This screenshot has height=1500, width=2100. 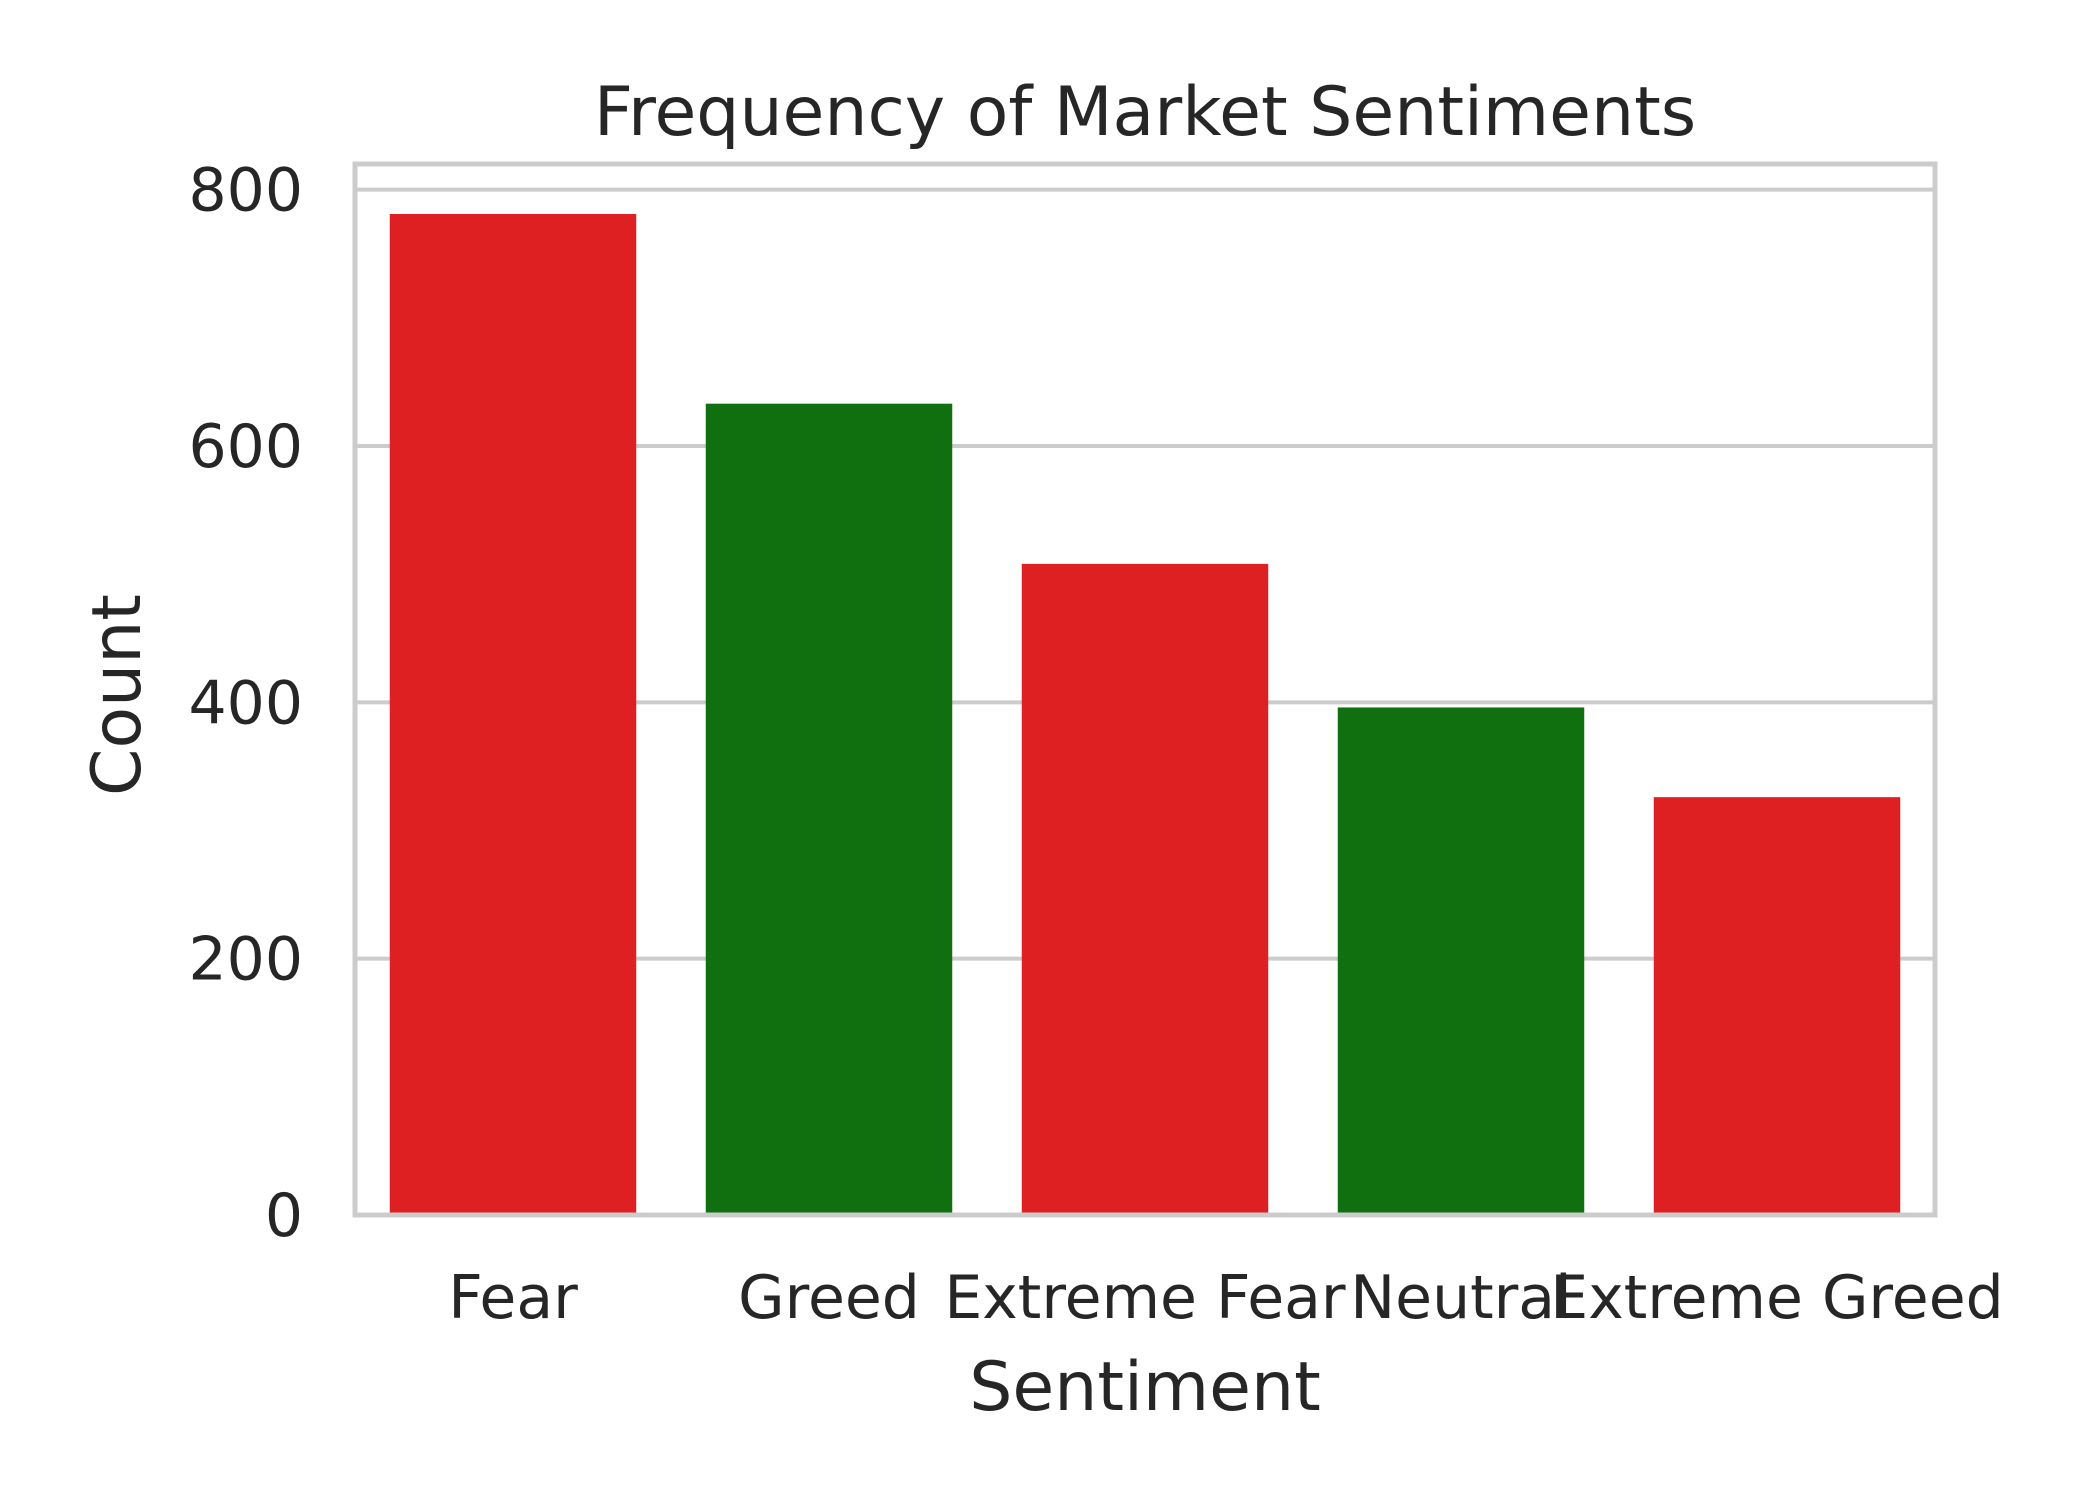 What do you see at coordinates (513, 714) in the screenshot?
I see `bar-fear` at bounding box center [513, 714].